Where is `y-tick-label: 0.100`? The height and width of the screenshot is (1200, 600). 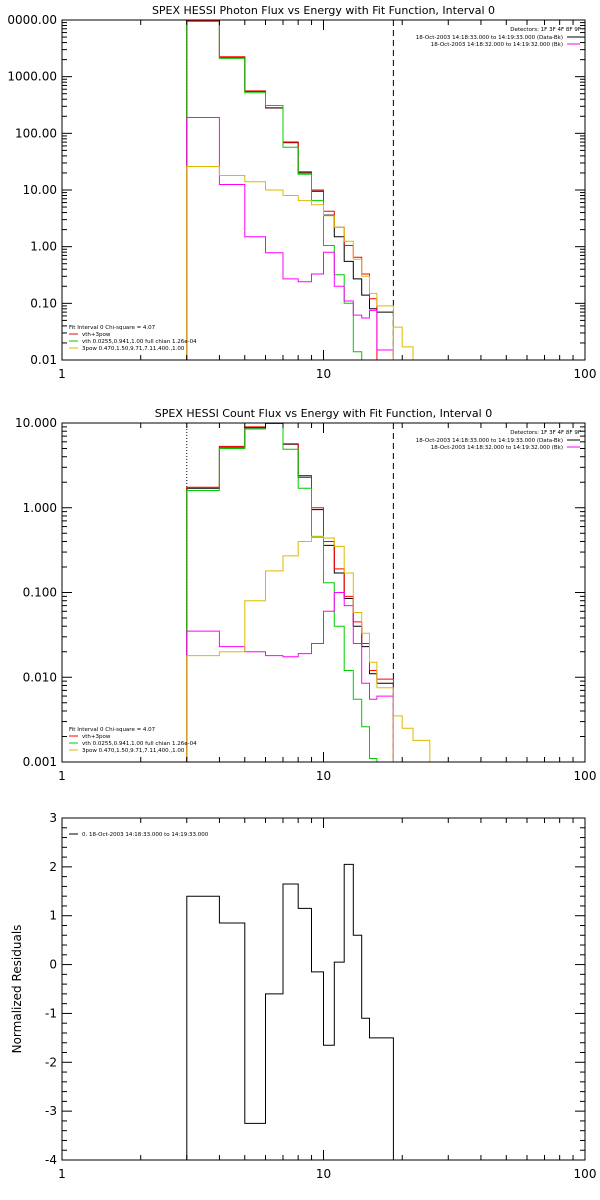 y-tick-label: 0.100 is located at coordinates (40, 593).